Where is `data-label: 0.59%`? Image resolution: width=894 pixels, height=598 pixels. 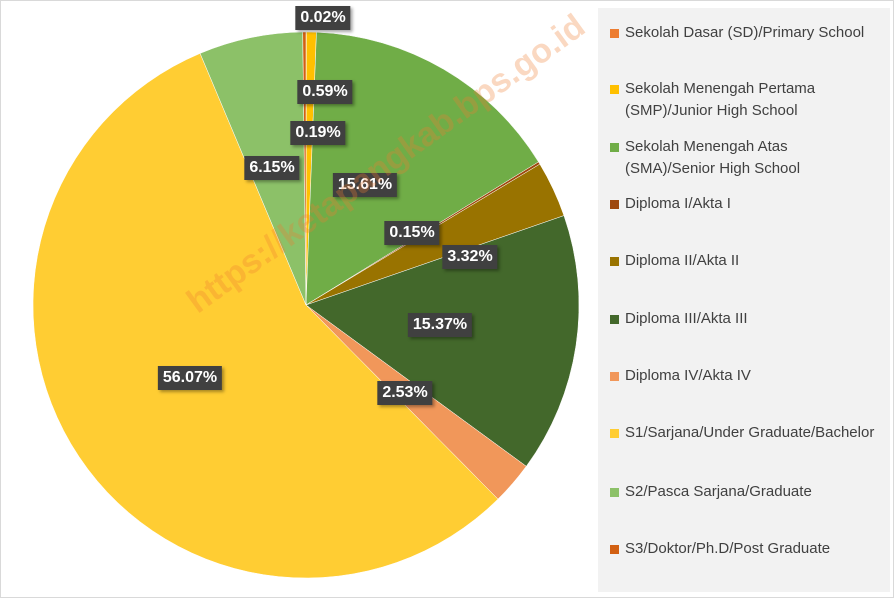 data-label: 0.59% is located at coordinates (325, 92).